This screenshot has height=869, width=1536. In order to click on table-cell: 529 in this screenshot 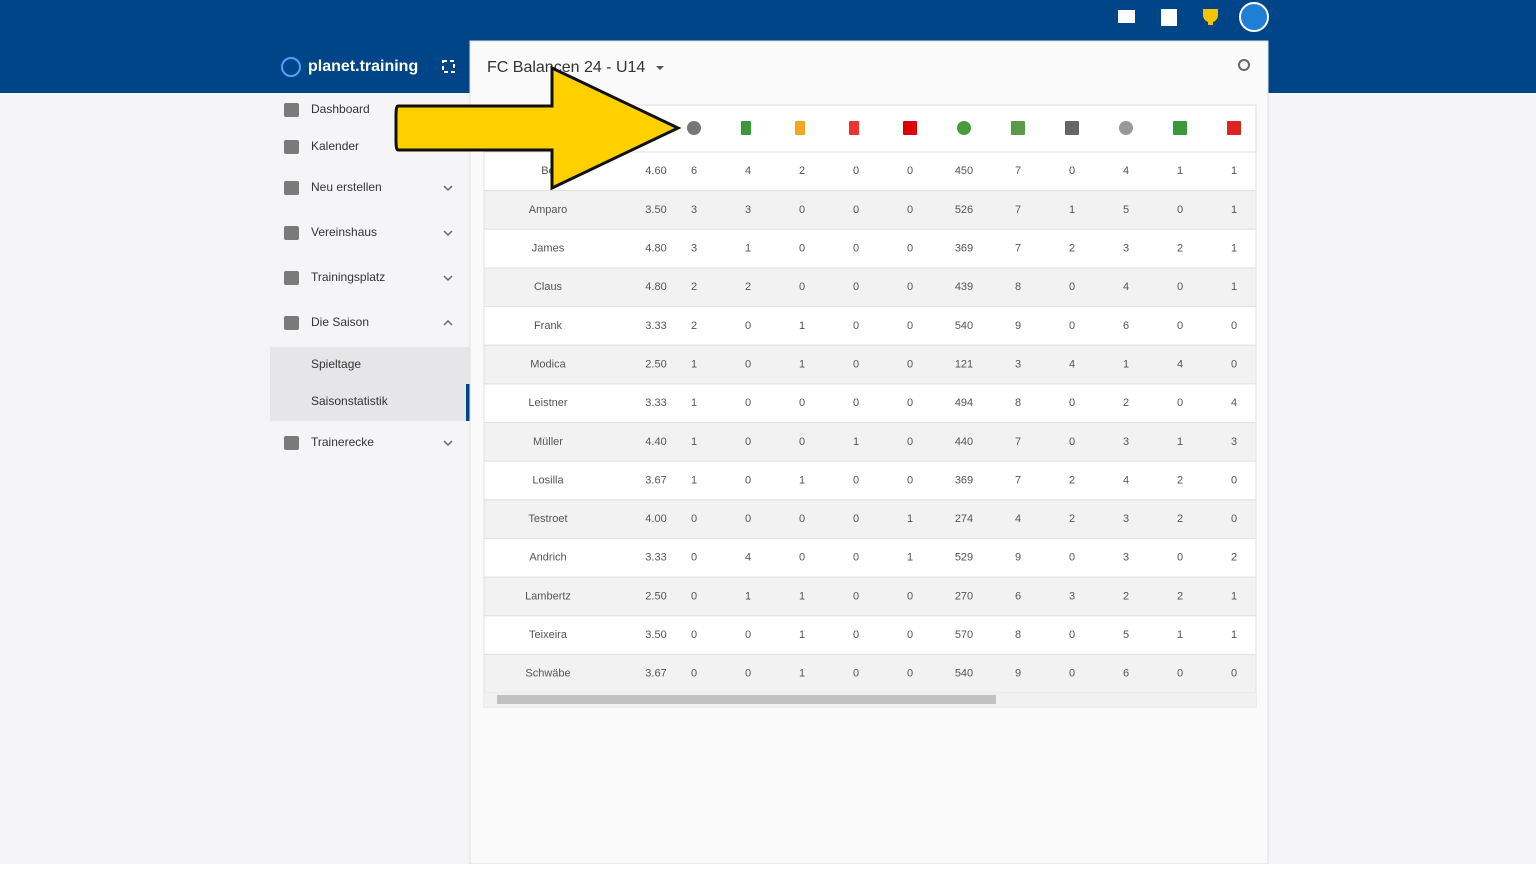, I will do `click(964, 558)`.